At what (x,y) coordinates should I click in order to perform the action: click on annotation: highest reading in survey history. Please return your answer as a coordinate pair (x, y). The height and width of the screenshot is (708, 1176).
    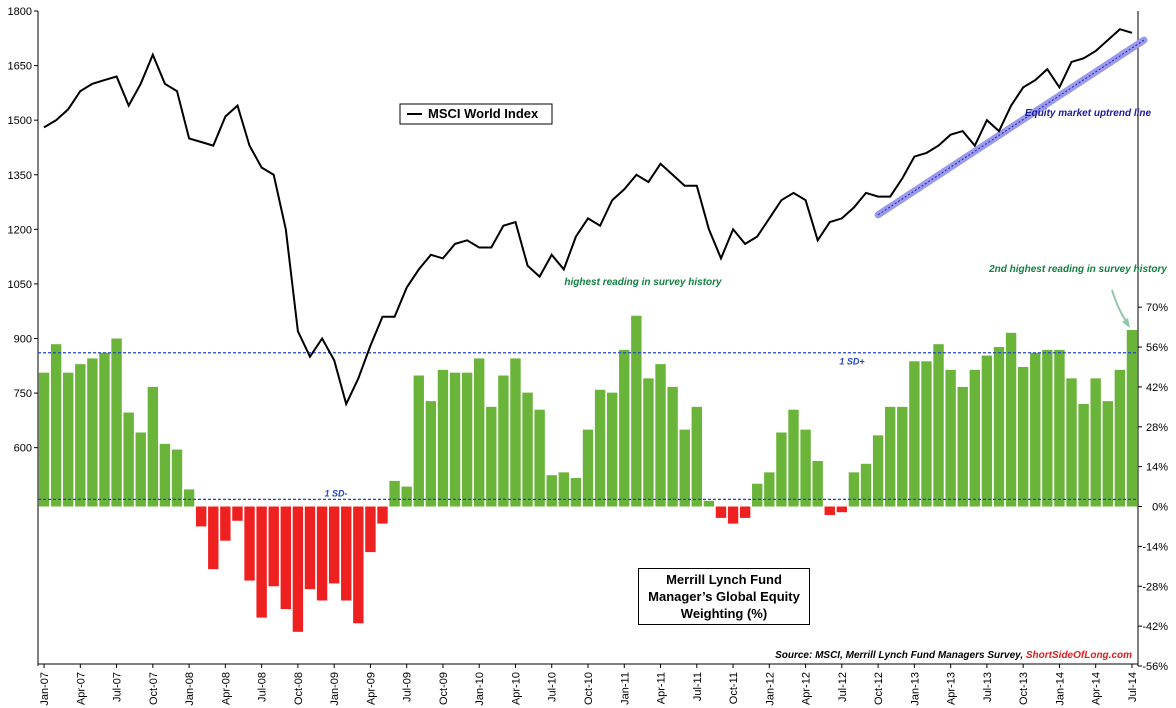
    Looking at the image, I should click on (643, 282).